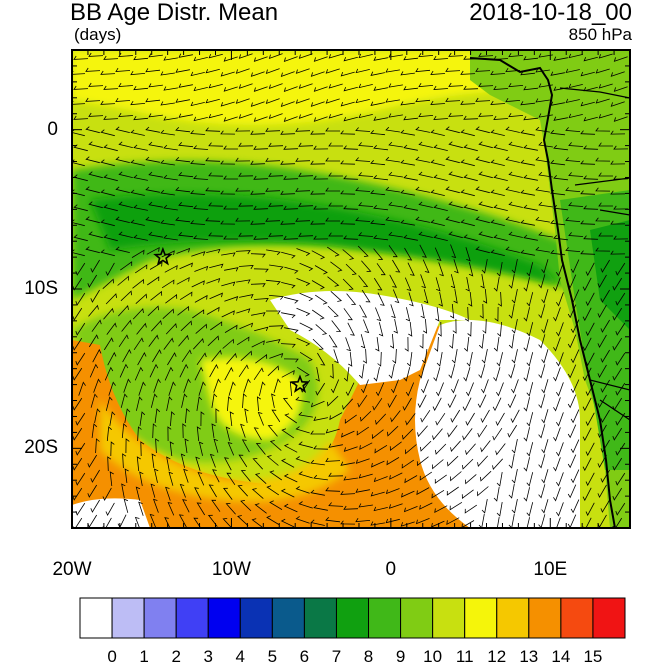 The width and height of the screenshot is (650, 667). What do you see at coordinates (400, 656) in the screenshot?
I see `colorbar-label: 9` at bounding box center [400, 656].